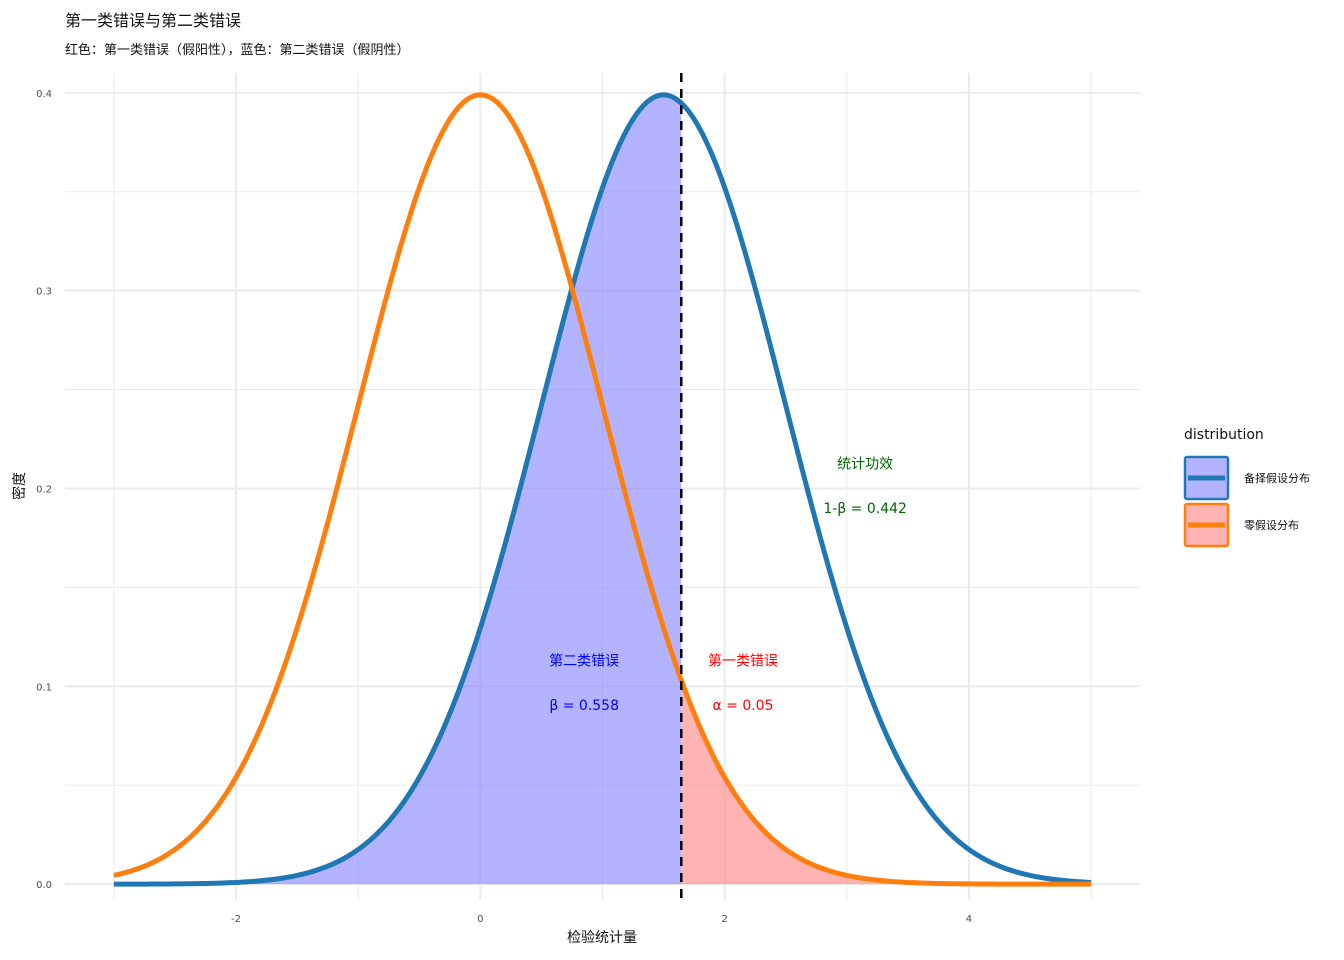 The width and height of the screenshot is (1344, 960). What do you see at coordinates (1224, 435) in the screenshot?
I see `legend-title: distribution` at bounding box center [1224, 435].